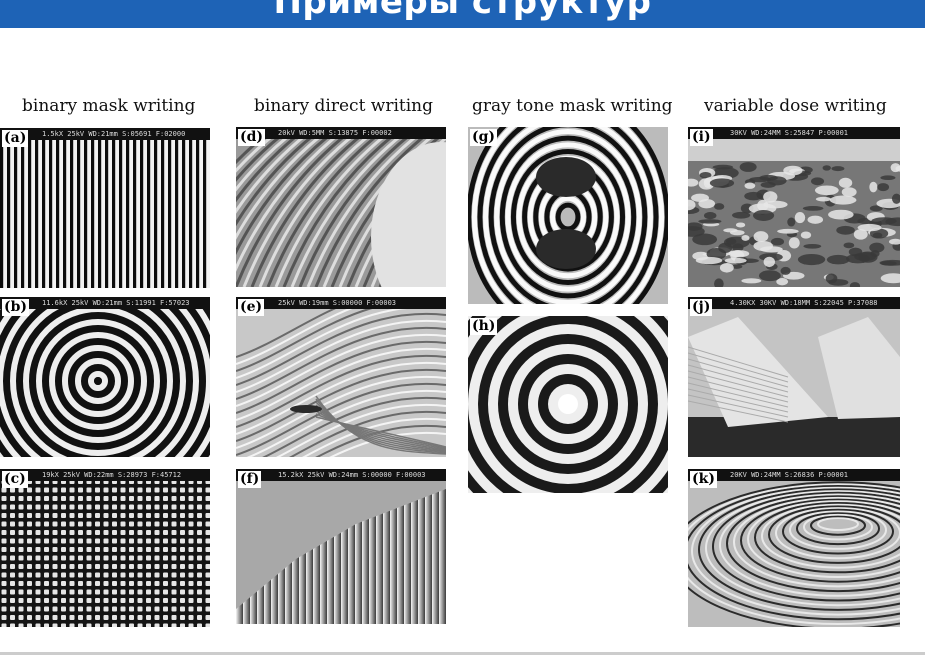  I want to click on panel-e-label: (e), so click(251, 307).